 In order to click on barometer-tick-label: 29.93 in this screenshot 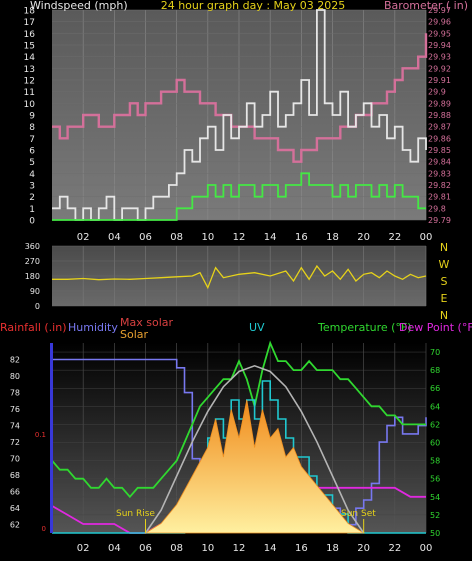, I will do `click(439, 57)`.